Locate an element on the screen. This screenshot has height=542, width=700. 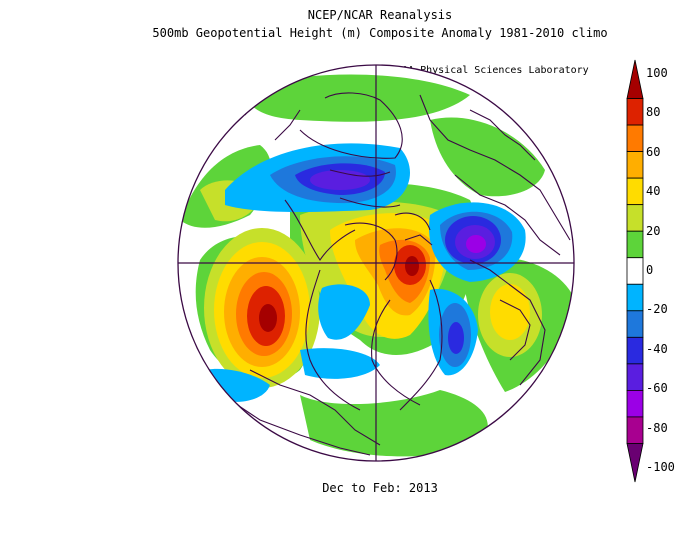
colorbar-tick-label: 100 is located at coordinates (657, 73).